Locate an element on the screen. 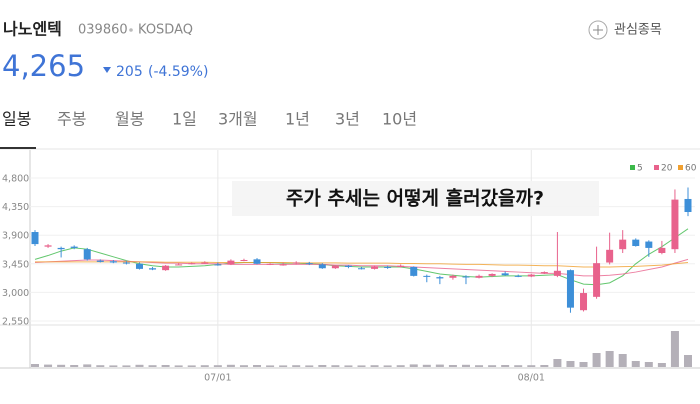  market: KOSDAQ is located at coordinates (165, 30).